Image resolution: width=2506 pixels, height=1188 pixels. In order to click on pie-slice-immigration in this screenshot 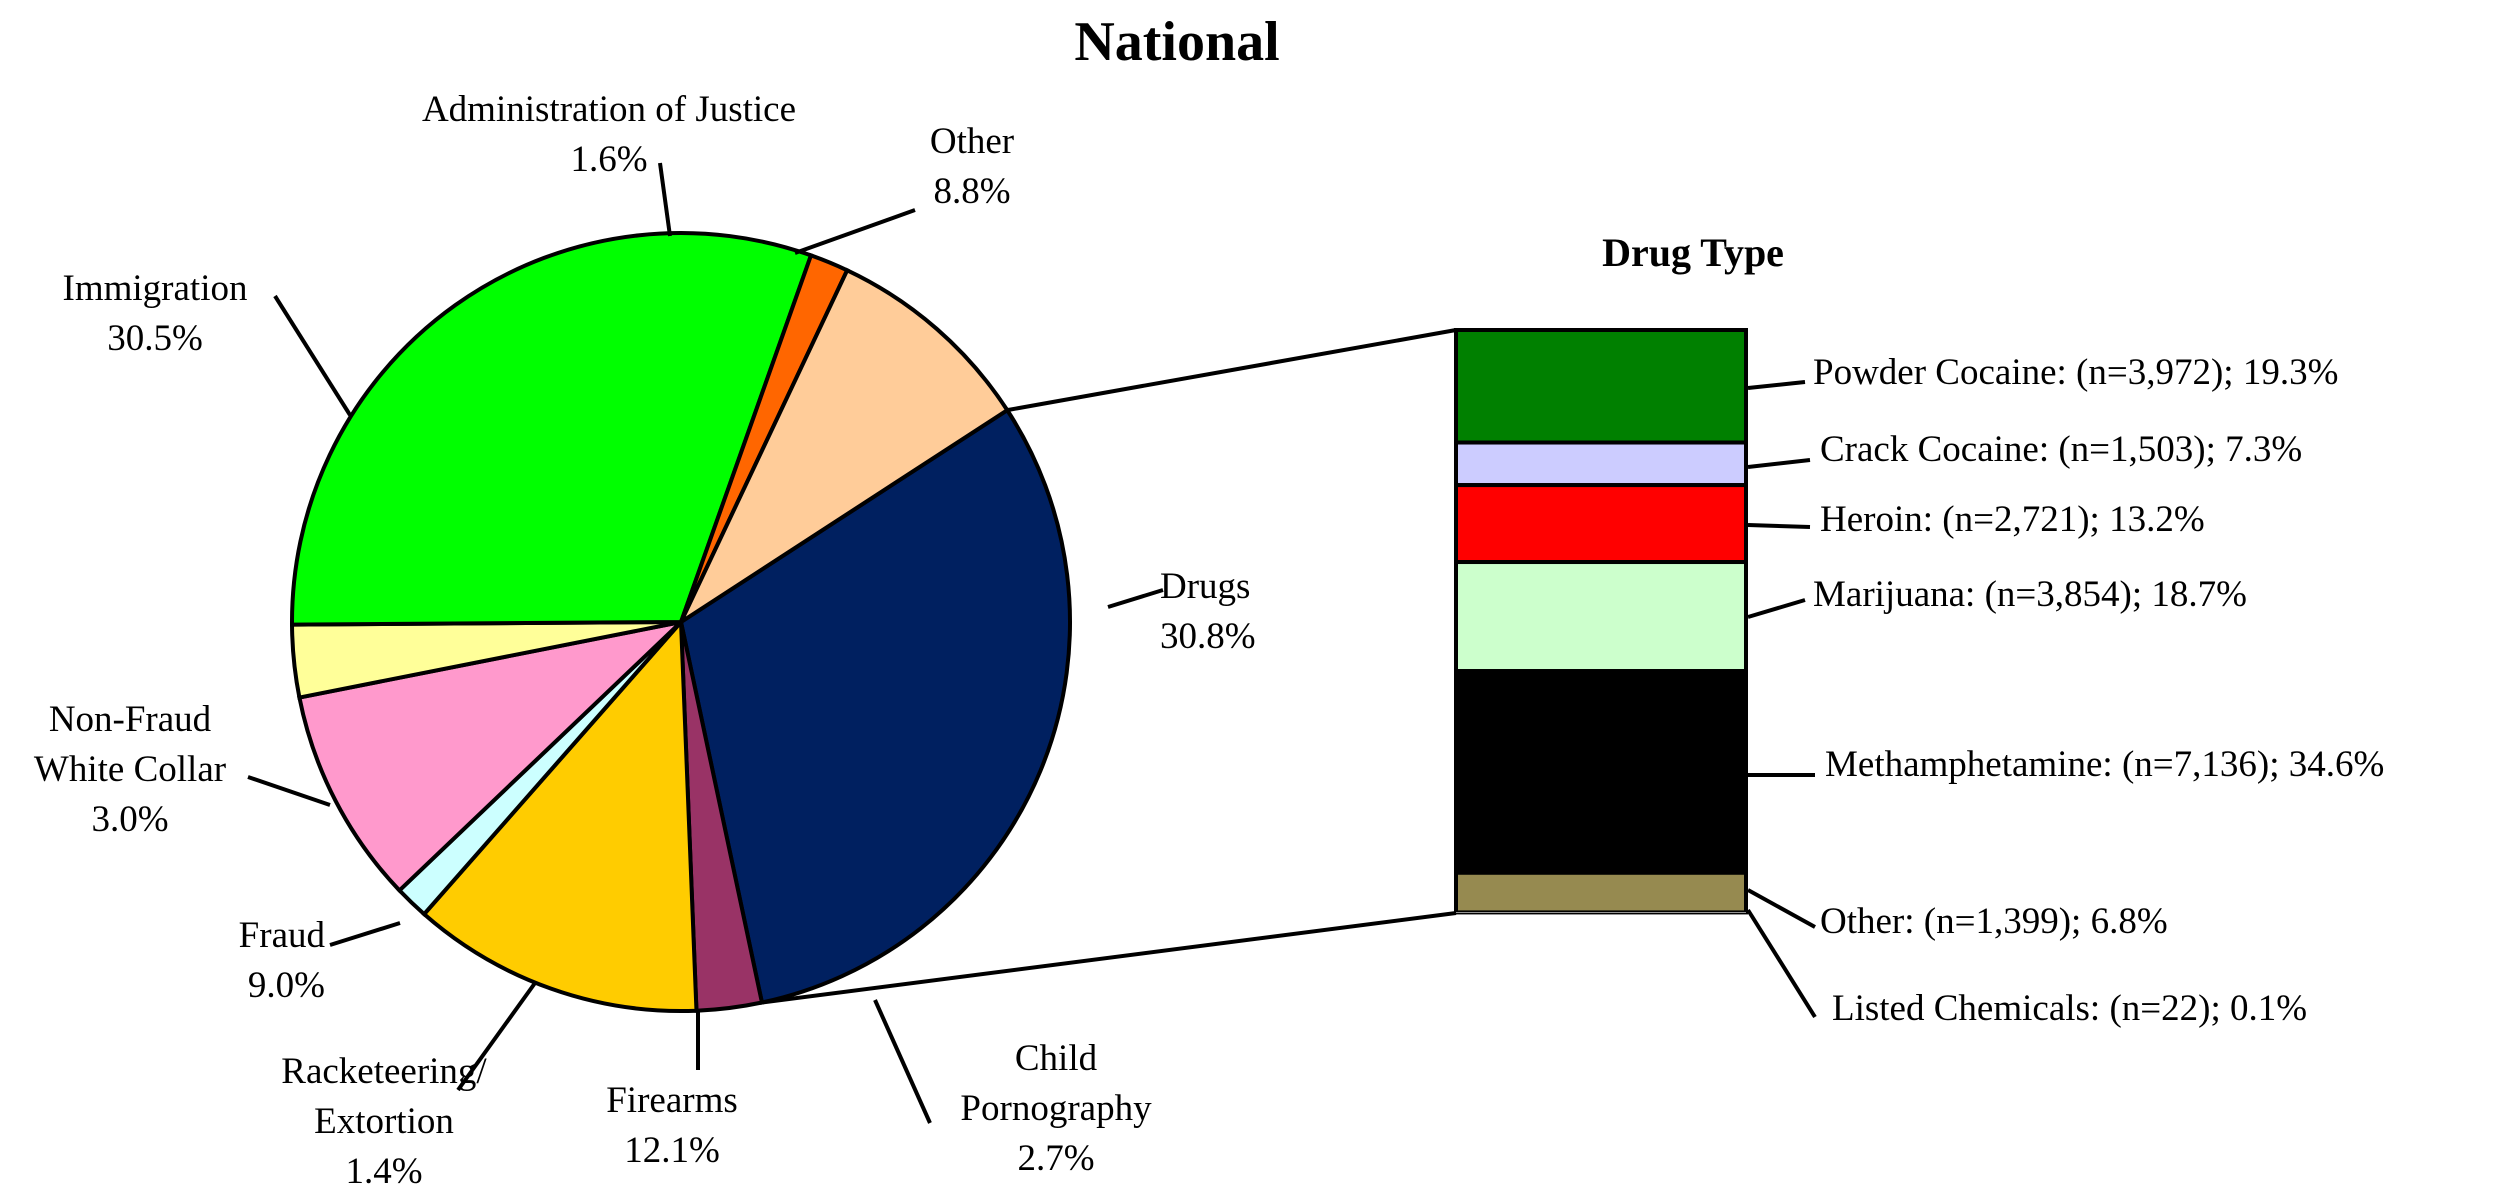, I will do `click(552, 429)`.